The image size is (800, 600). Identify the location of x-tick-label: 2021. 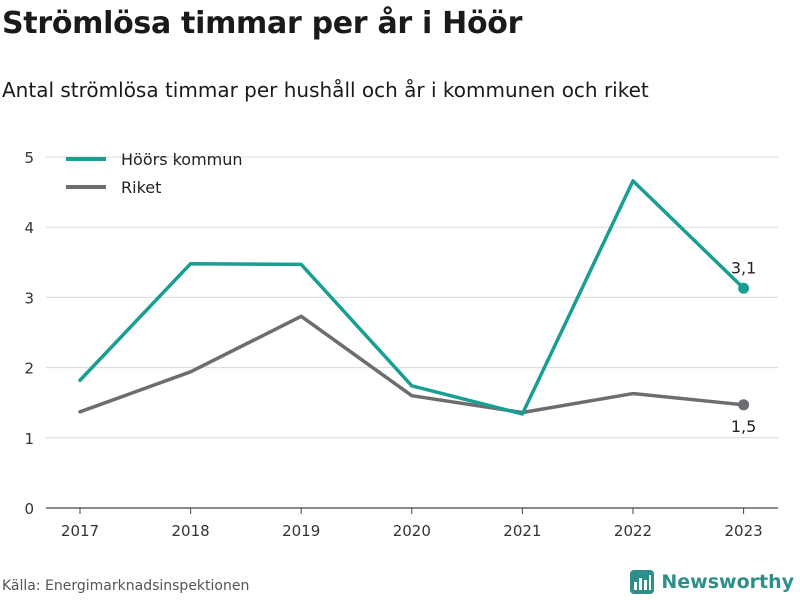
(522, 531).